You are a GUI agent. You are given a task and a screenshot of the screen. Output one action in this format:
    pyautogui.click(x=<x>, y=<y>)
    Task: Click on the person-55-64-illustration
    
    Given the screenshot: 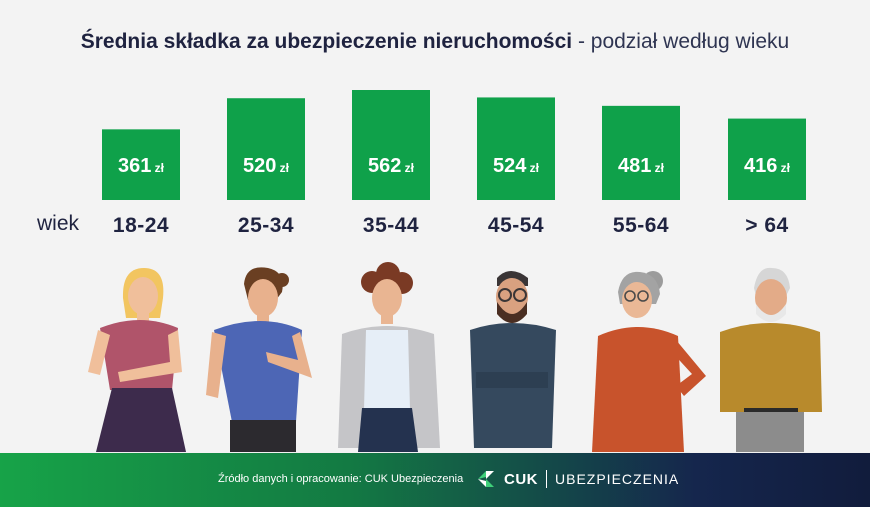 What is the action you would take?
    pyautogui.click(x=649, y=361)
    